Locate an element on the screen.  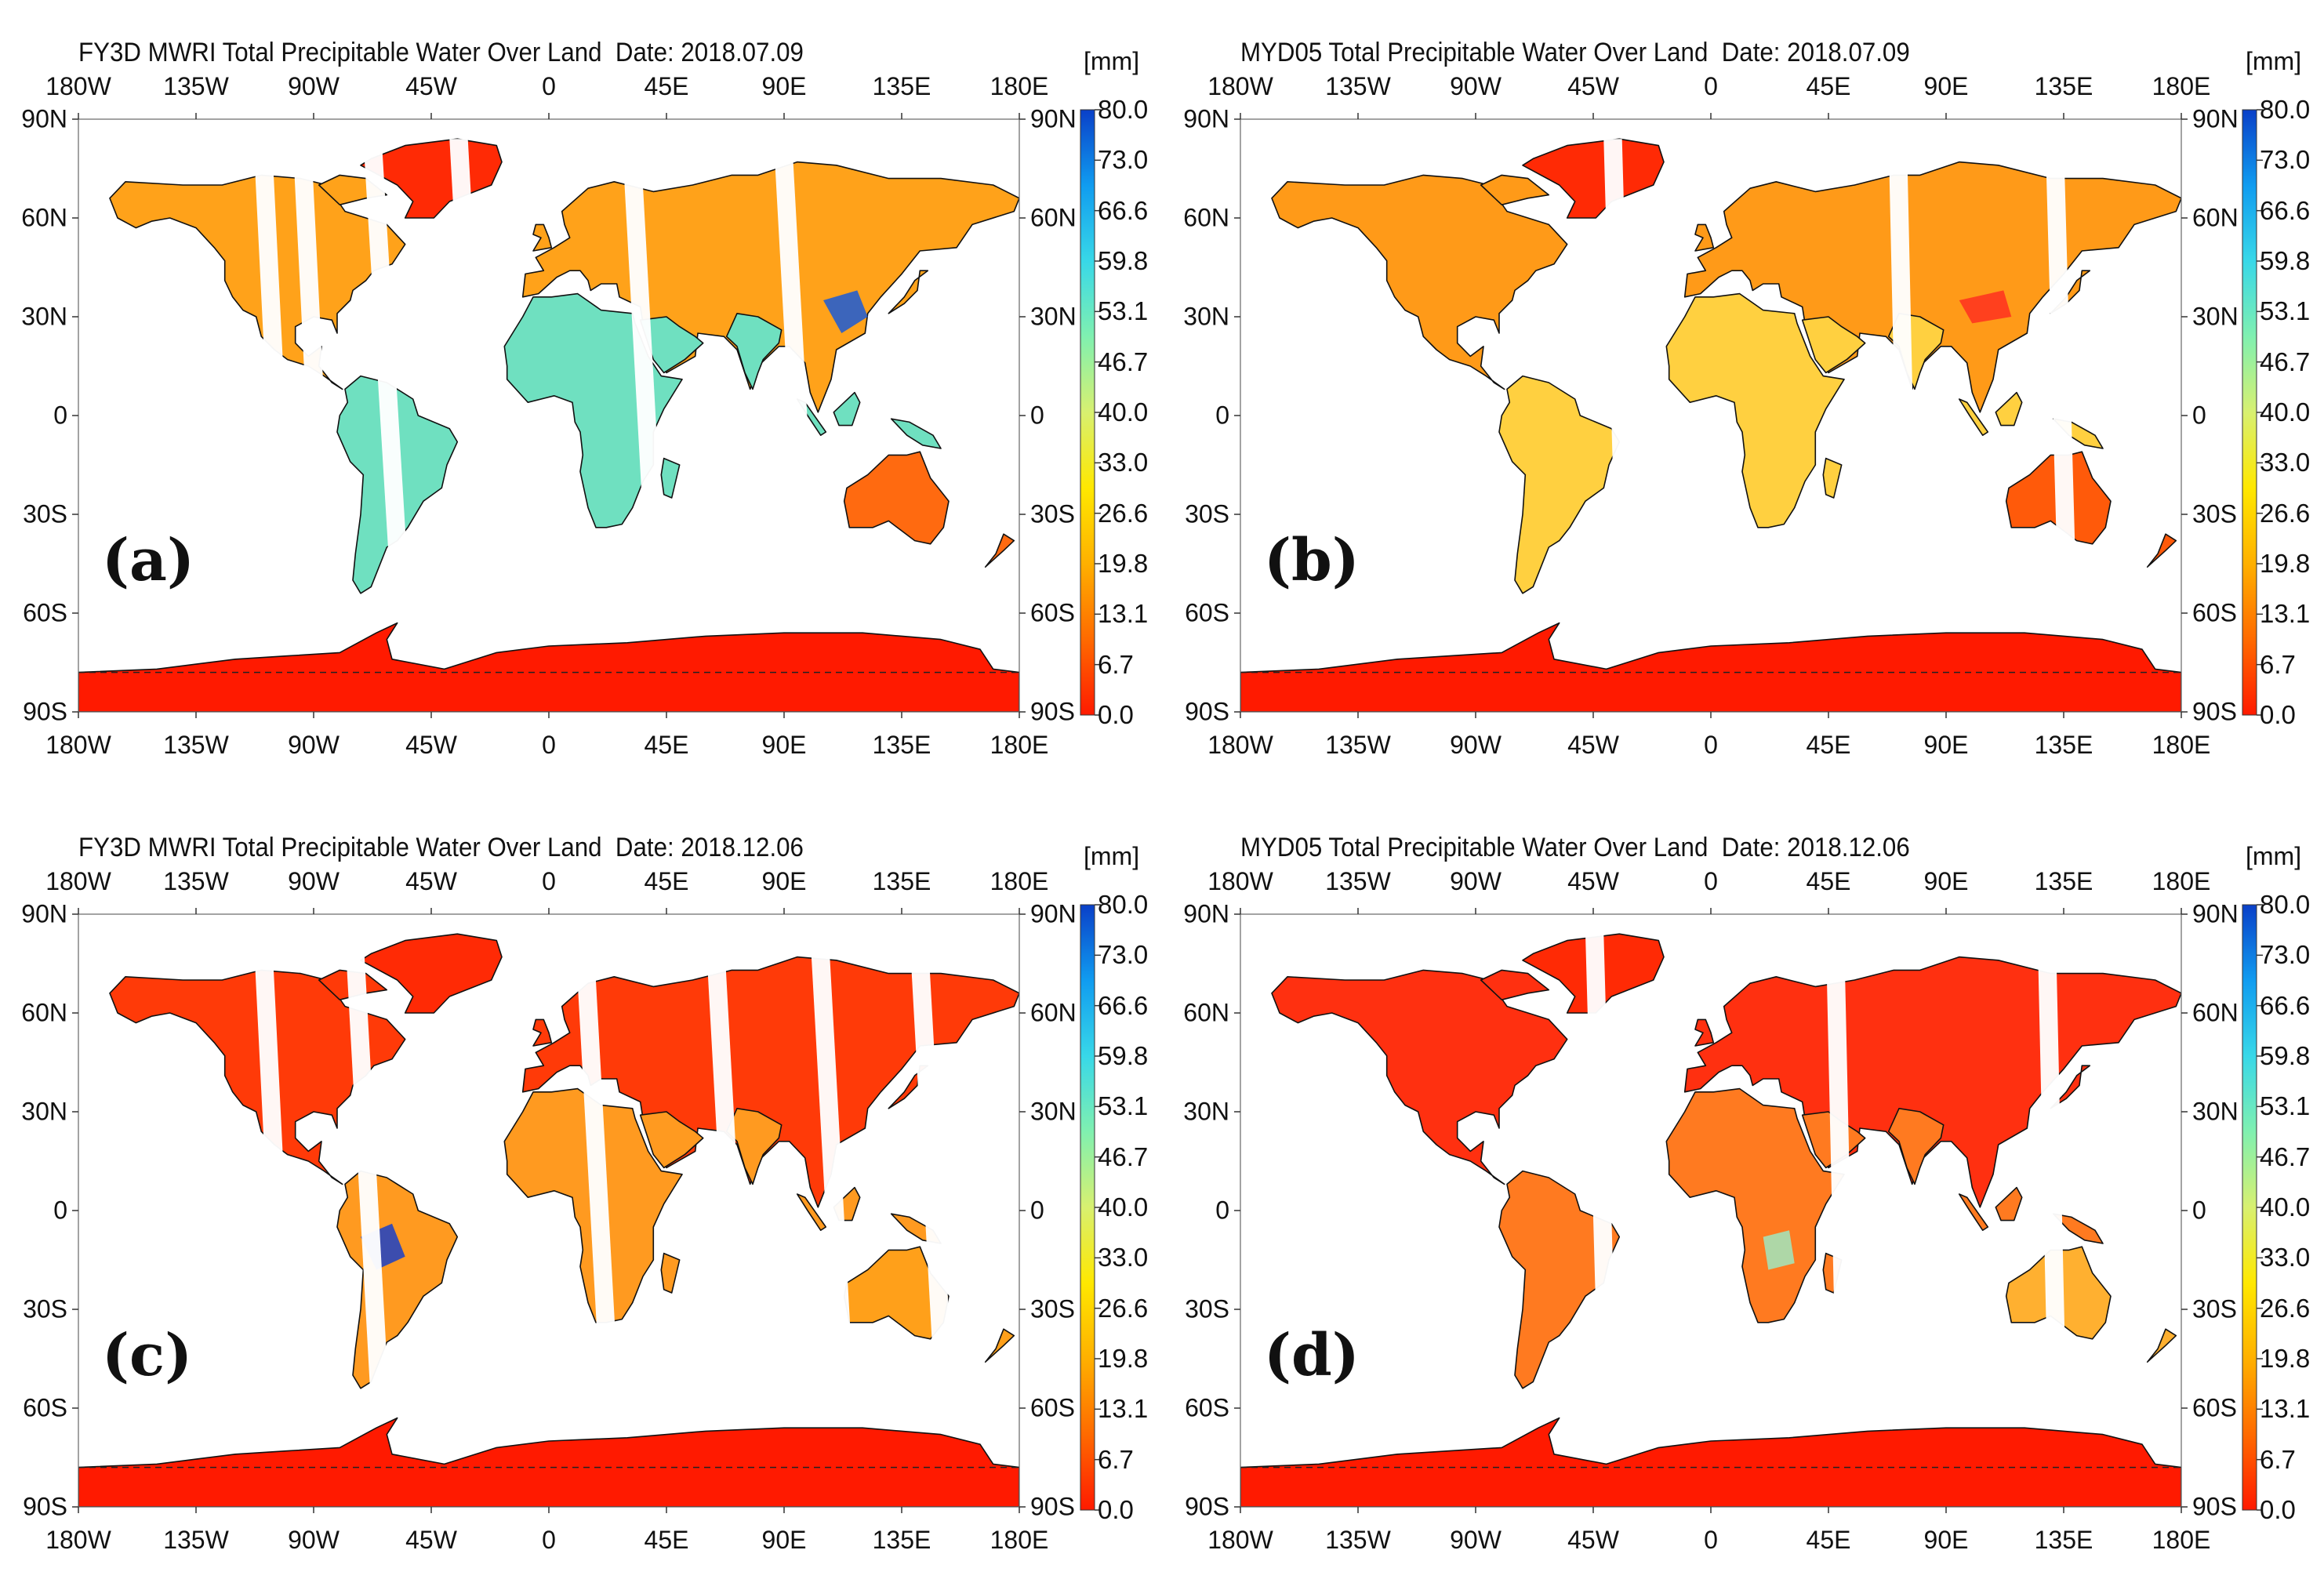
panel-letter: (b) is located at coordinates (1312, 560).